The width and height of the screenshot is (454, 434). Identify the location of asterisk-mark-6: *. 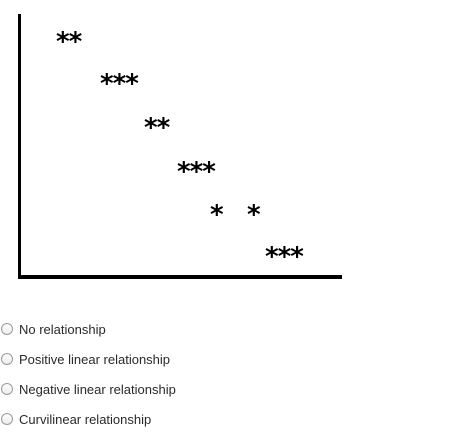
(254, 215).